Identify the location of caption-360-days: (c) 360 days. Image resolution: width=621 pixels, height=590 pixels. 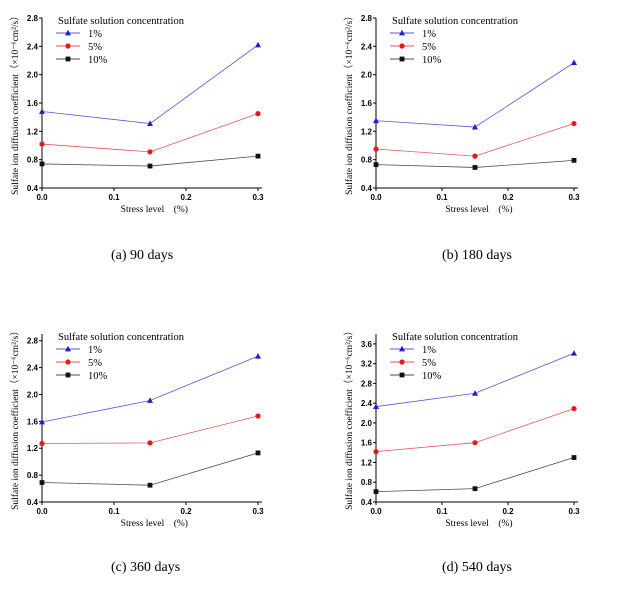
(146, 567).